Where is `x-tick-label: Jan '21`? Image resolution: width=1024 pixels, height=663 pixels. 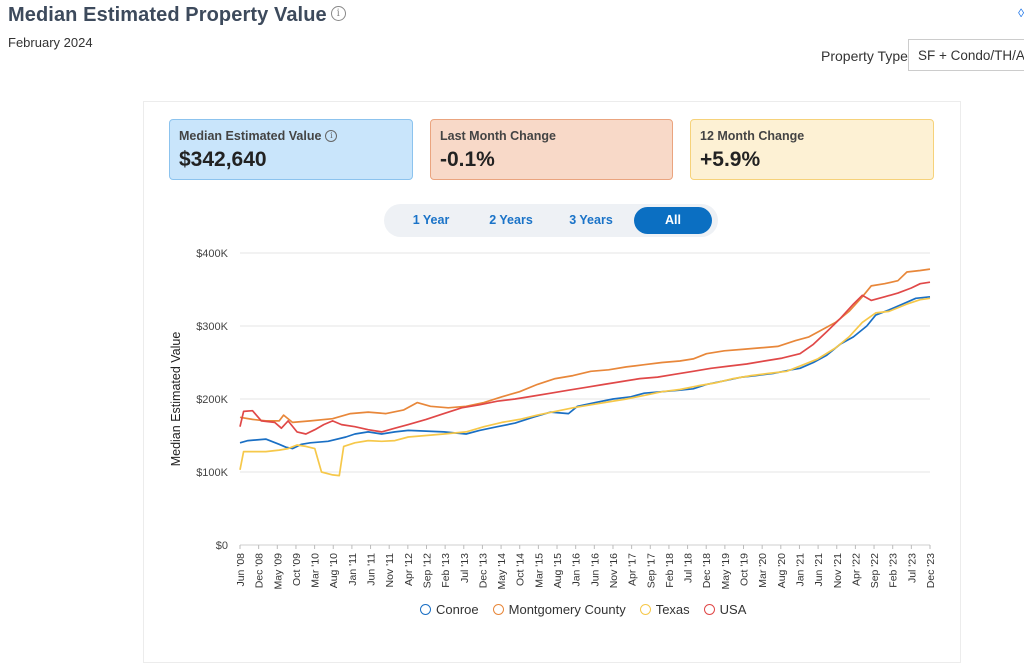
x-tick-label: Jan '21 is located at coordinates (800, 570).